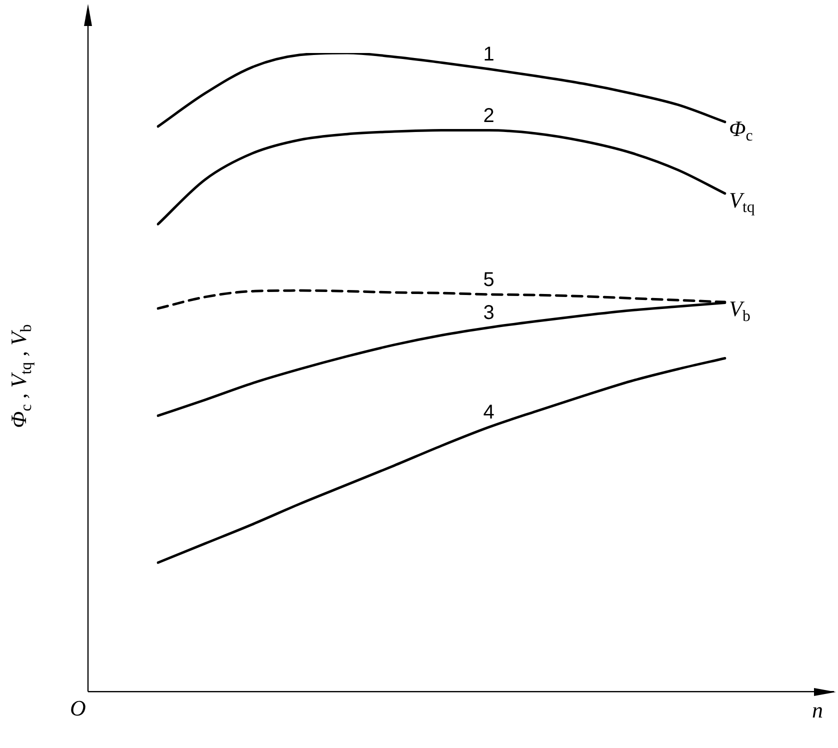  I want to click on y-axis-title: Φc , Vtq , Vb, so click(20, 376).